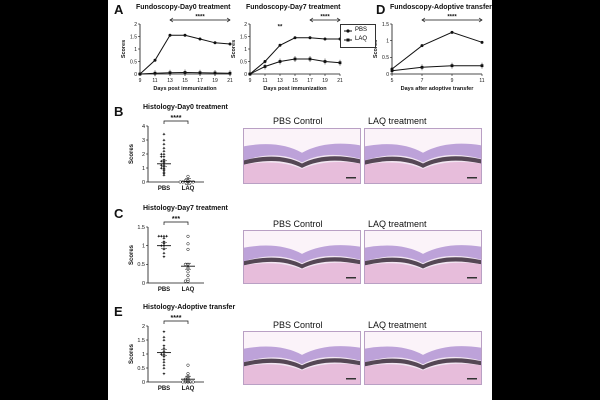  Describe the element at coordinates (310, 81) in the screenshot. I see `x-tick-label: 17` at that location.